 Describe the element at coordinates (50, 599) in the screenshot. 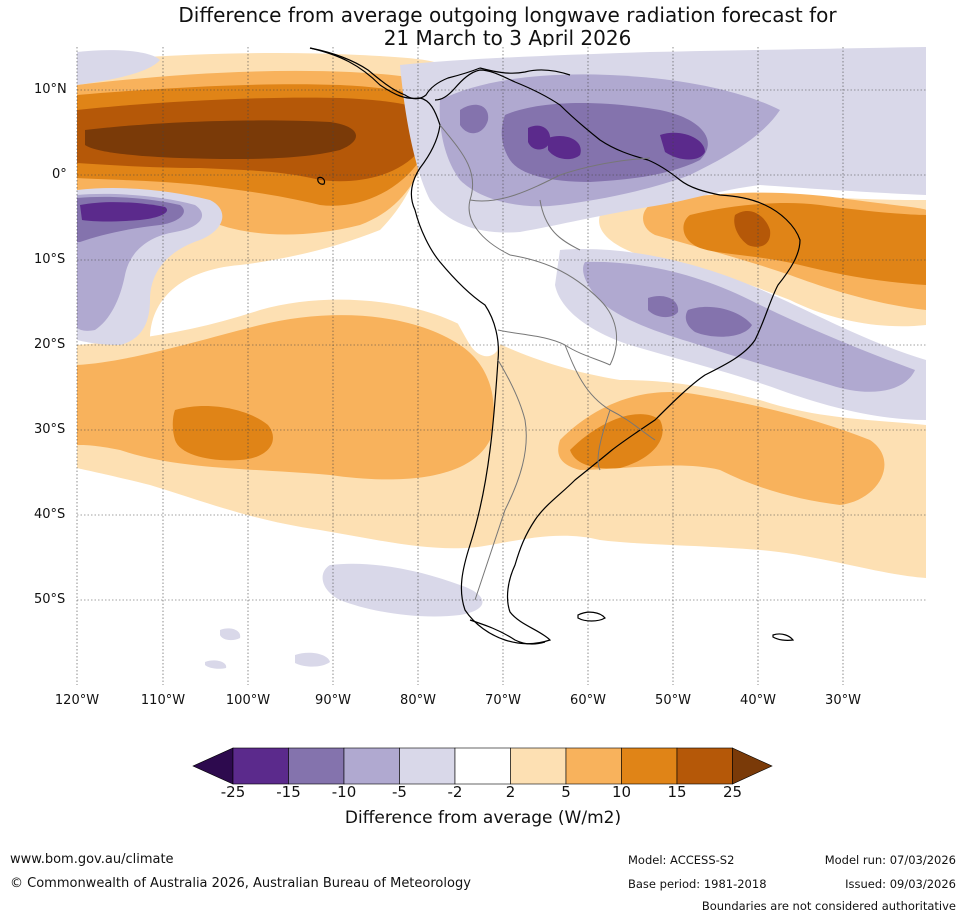

I see `lat-label-50s: 50°S` at that location.